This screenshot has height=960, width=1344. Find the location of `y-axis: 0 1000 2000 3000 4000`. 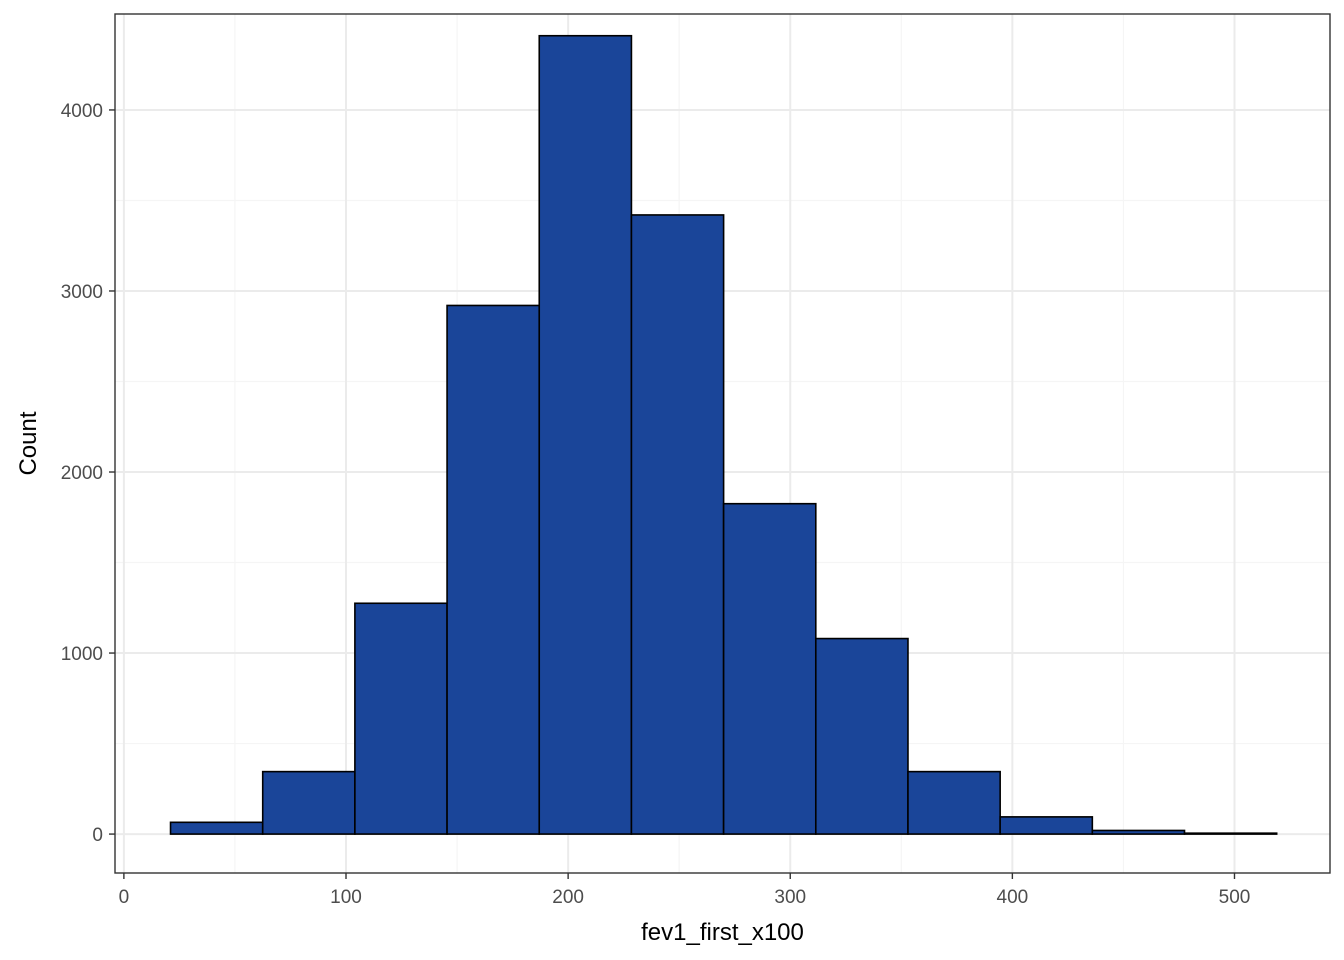

y-axis: 0 1000 2000 3000 4000 is located at coordinates (88, 473).